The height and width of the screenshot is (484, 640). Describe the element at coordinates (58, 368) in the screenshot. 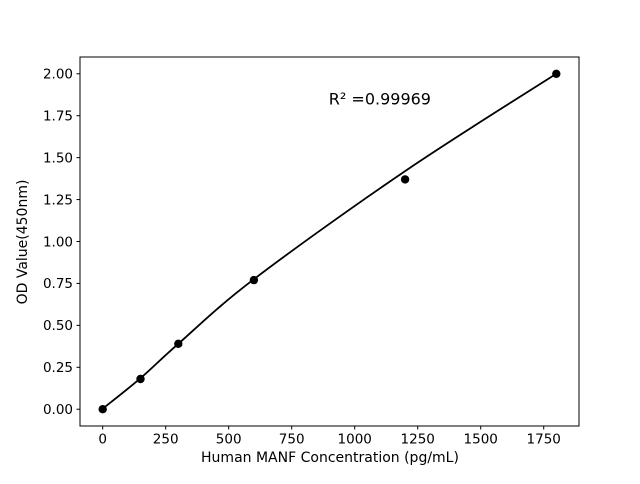

I see `y-tick-label: 0.25` at that location.